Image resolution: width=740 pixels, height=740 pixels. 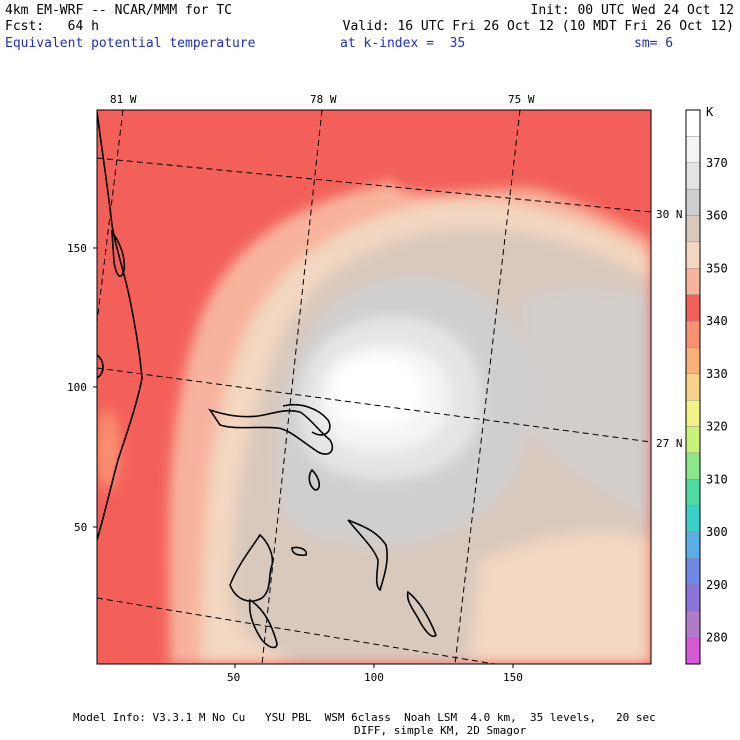 I want to click on y-tick-100: 100, so click(x=77, y=387).